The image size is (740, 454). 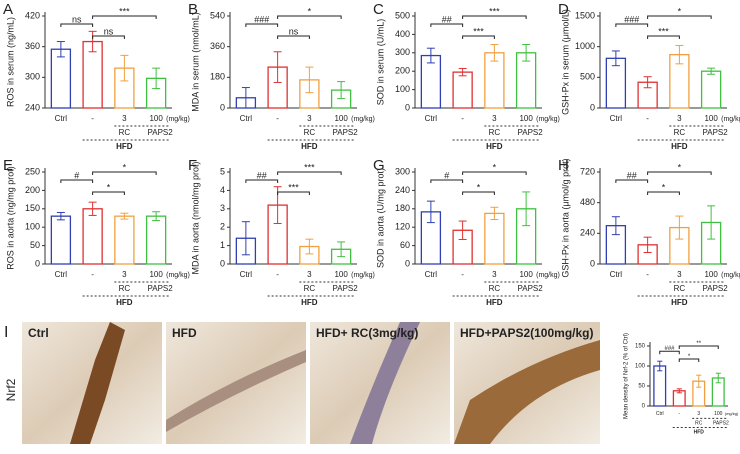 What do you see at coordinates (32, 190) in the screenshot?
I see `y-tick-label: 200` at bounding box center [32, 190].